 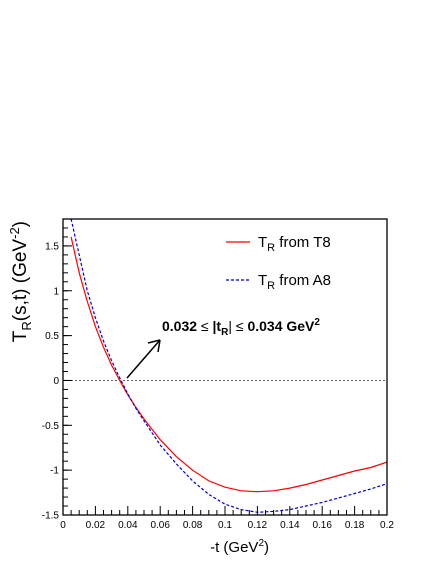 I want to click on y-tick-label: 1, so click(x=56, y=291).